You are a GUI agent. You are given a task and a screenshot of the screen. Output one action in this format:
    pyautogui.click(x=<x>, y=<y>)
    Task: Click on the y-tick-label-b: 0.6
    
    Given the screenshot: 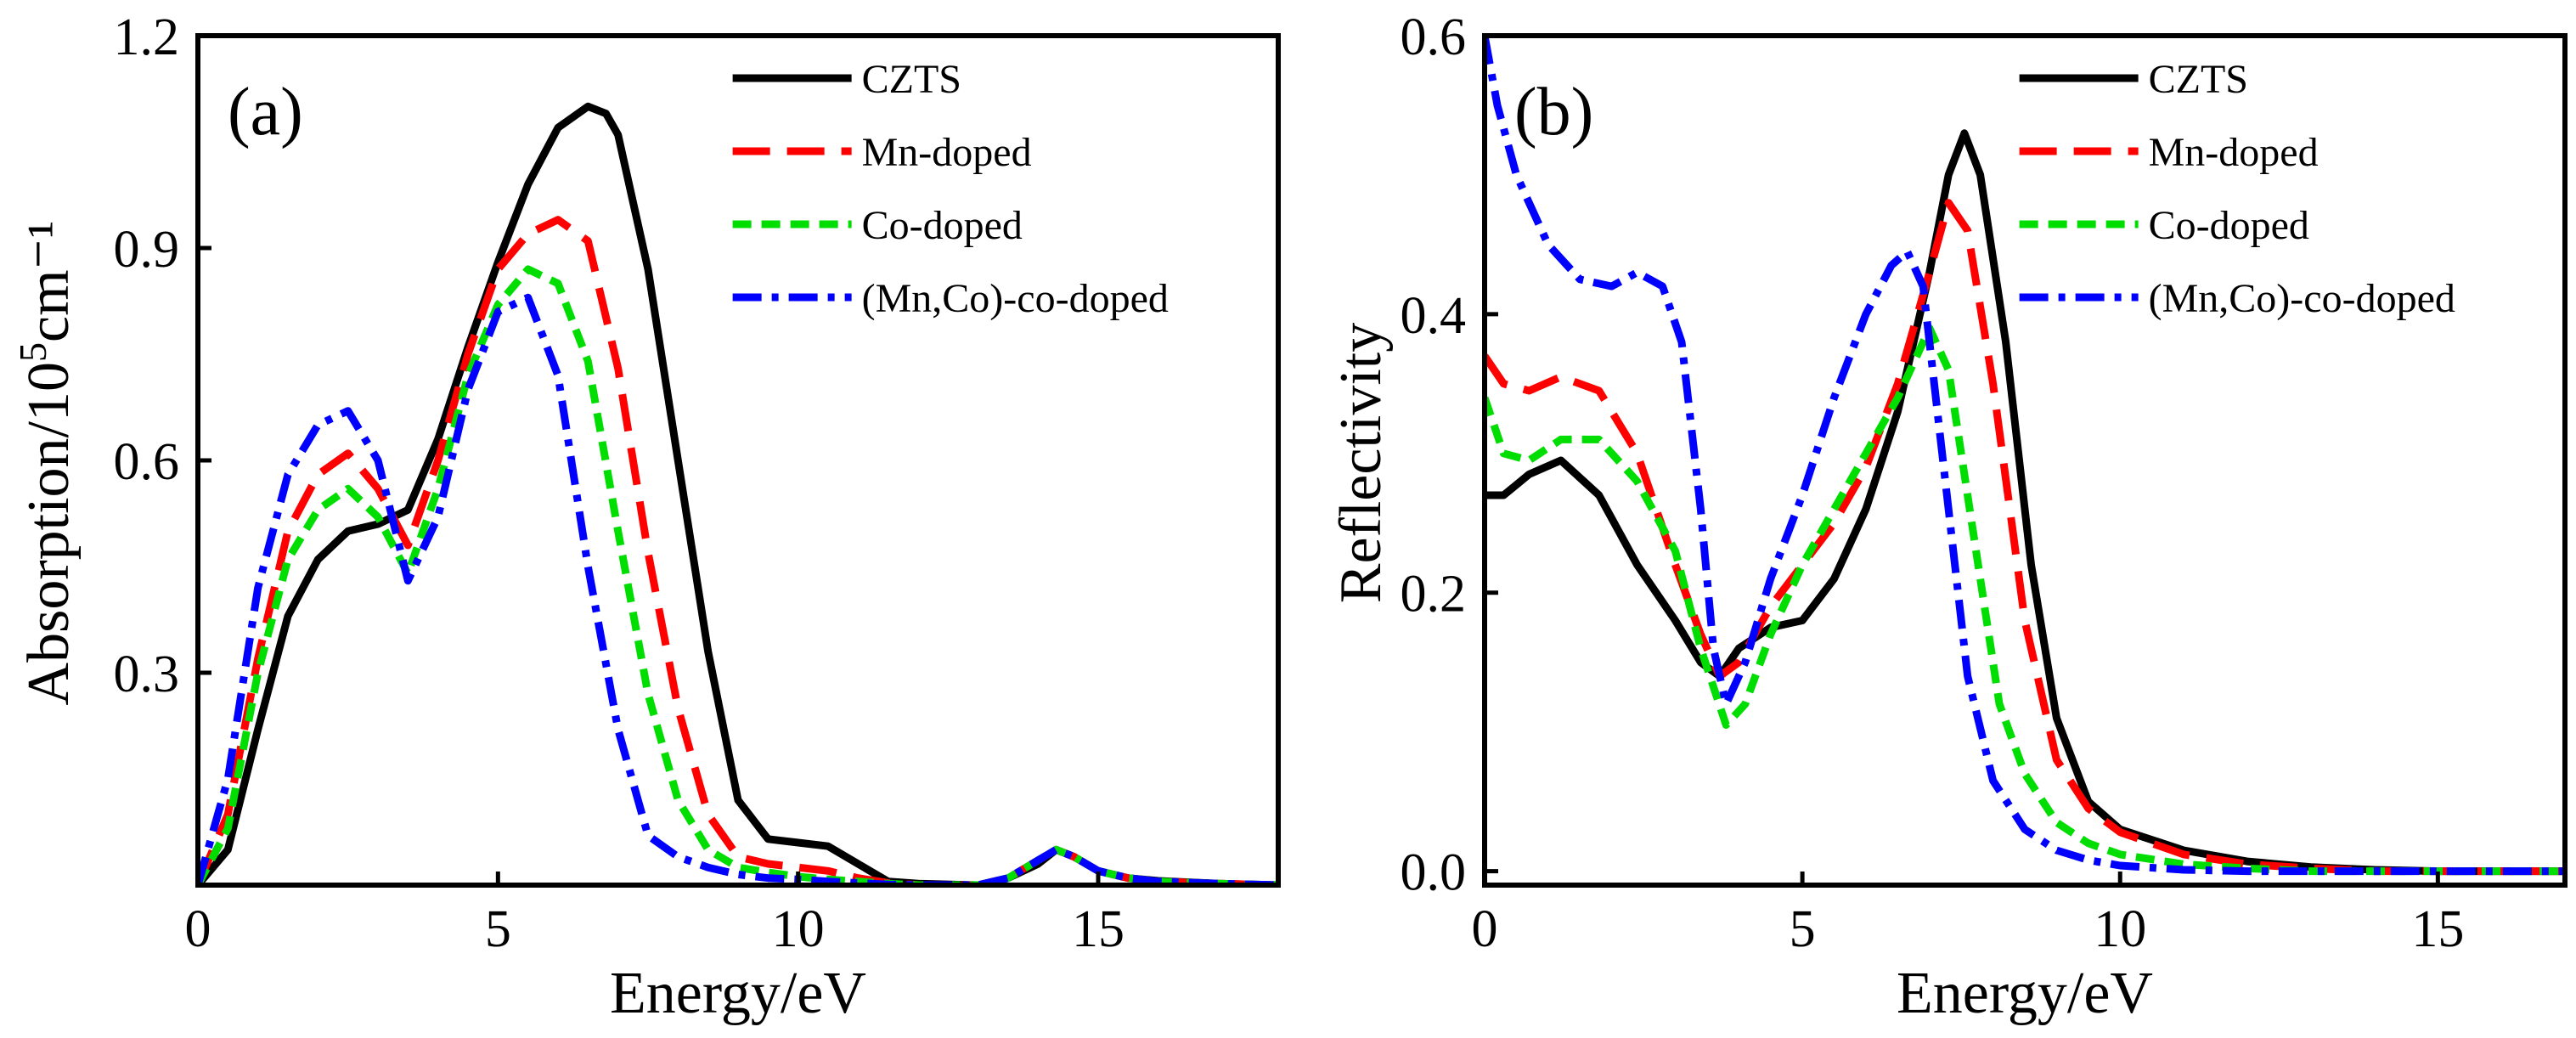 What is the action you would take?
    pyautogui.click(x=1434, y=37)
    